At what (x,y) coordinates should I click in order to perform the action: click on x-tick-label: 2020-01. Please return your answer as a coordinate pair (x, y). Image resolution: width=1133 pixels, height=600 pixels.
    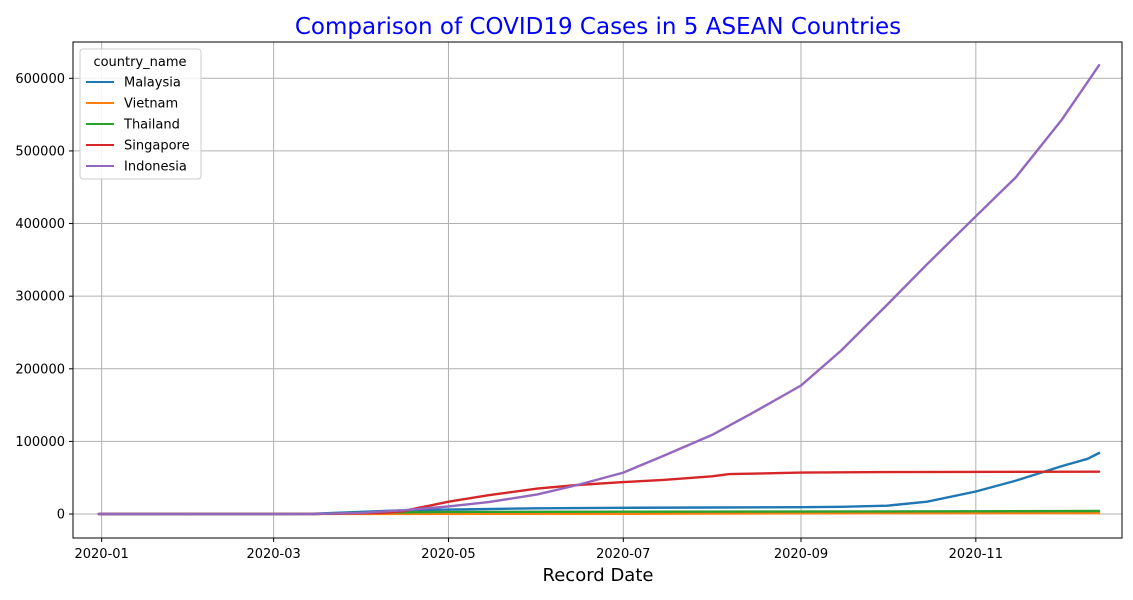
    Looking at the image, I should click on (101, 554).